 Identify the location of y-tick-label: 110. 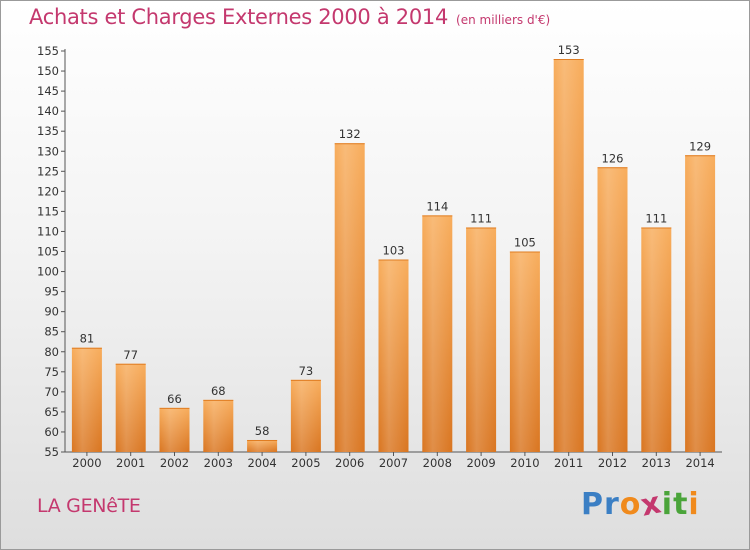
(48, 231).